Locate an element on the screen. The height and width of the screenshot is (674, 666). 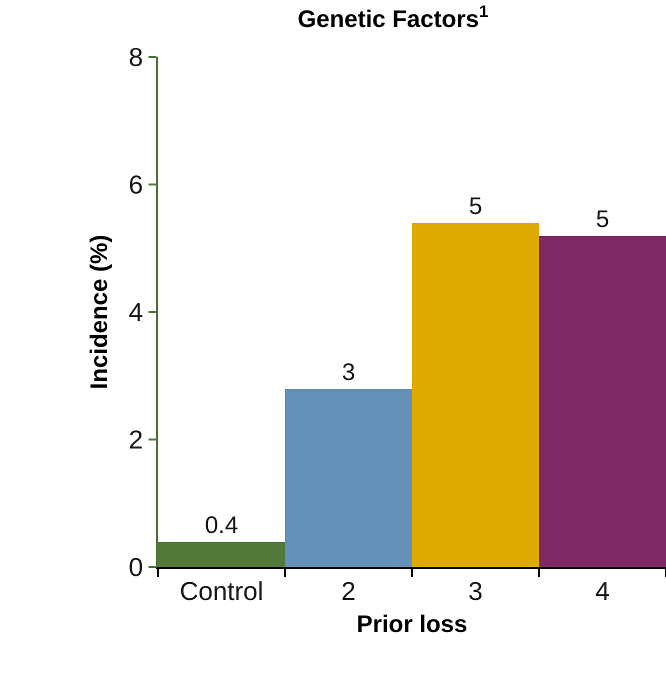
y-tick-label: 4 is located at coordinates (136, 312).